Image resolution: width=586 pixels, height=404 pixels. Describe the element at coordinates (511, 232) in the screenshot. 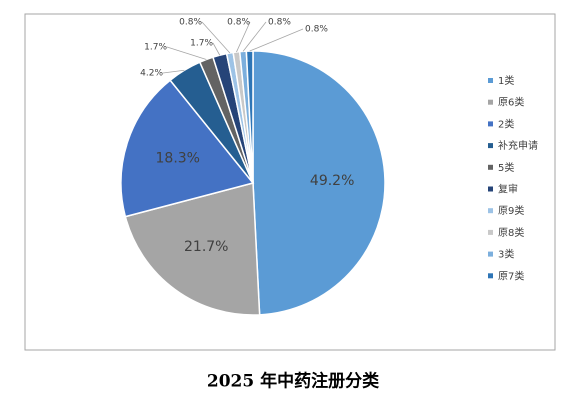

I see `legend-label: 原8类` at that location.